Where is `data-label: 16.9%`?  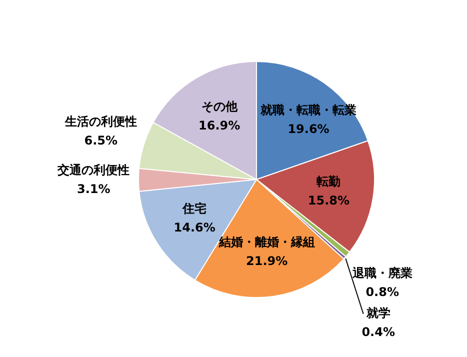 data-label: 16.9% is located at coordinates (219, 125).